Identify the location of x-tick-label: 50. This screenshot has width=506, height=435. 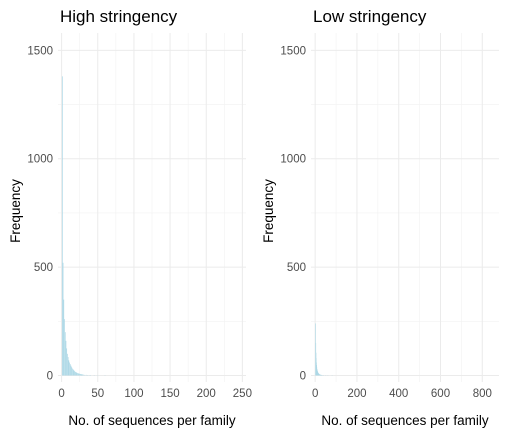
(97, 394).